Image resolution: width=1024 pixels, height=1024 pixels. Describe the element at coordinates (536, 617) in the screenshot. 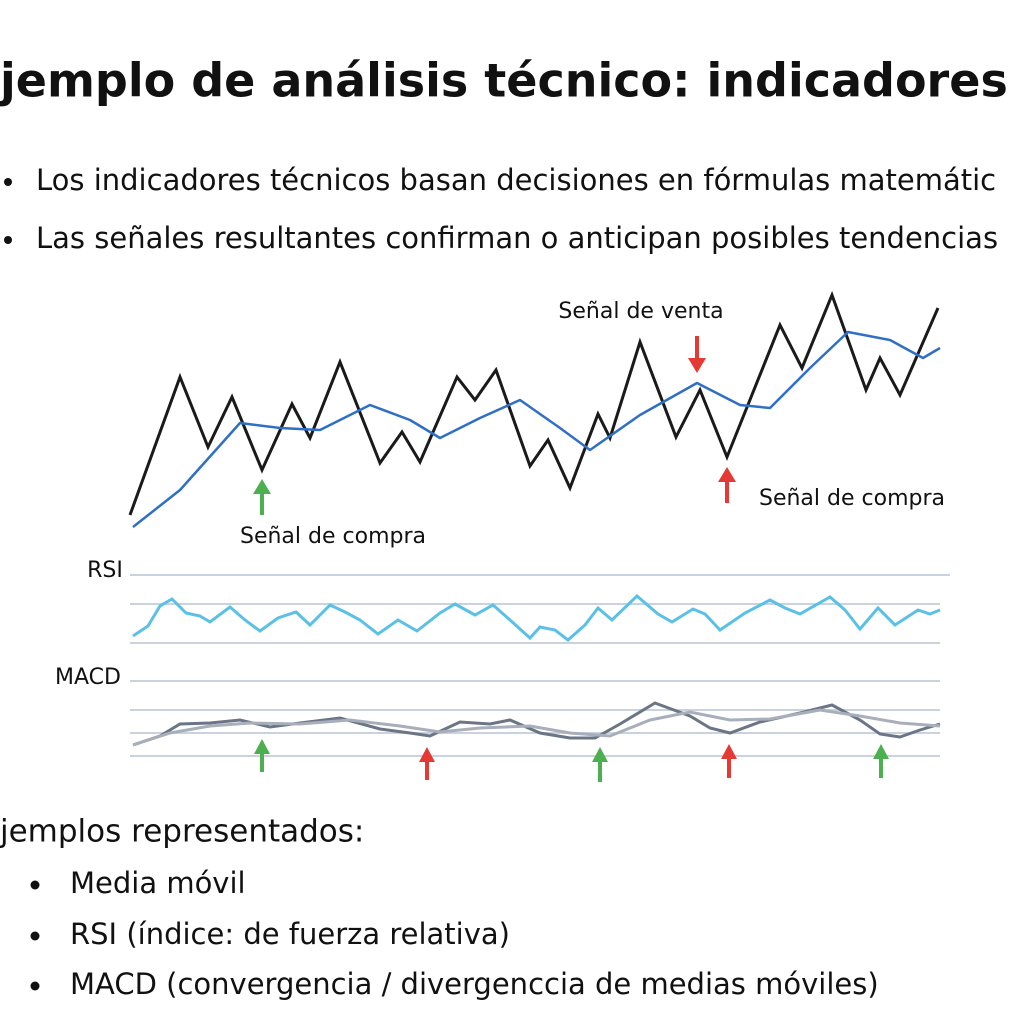

I see `rsi-line` at that location.